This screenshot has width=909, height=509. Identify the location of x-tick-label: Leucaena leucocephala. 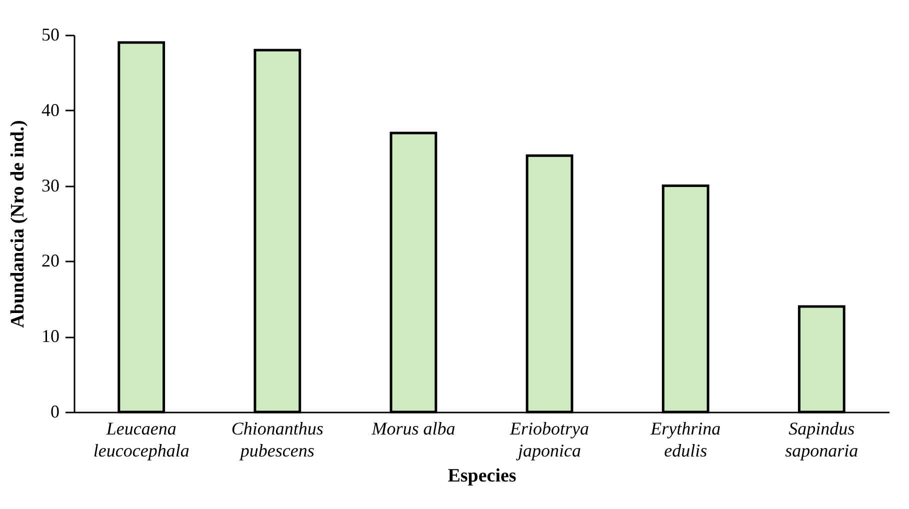
(141, 439).